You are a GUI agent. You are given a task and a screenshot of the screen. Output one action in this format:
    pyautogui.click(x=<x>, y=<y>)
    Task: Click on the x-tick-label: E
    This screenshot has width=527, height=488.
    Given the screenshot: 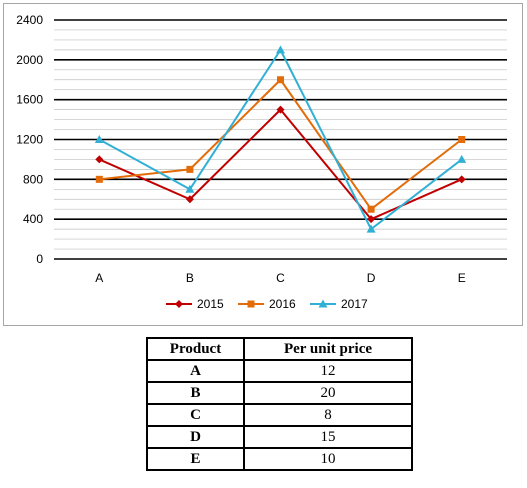 What is the action you would take?
    pyautogui.click(x=462, y=278)
    